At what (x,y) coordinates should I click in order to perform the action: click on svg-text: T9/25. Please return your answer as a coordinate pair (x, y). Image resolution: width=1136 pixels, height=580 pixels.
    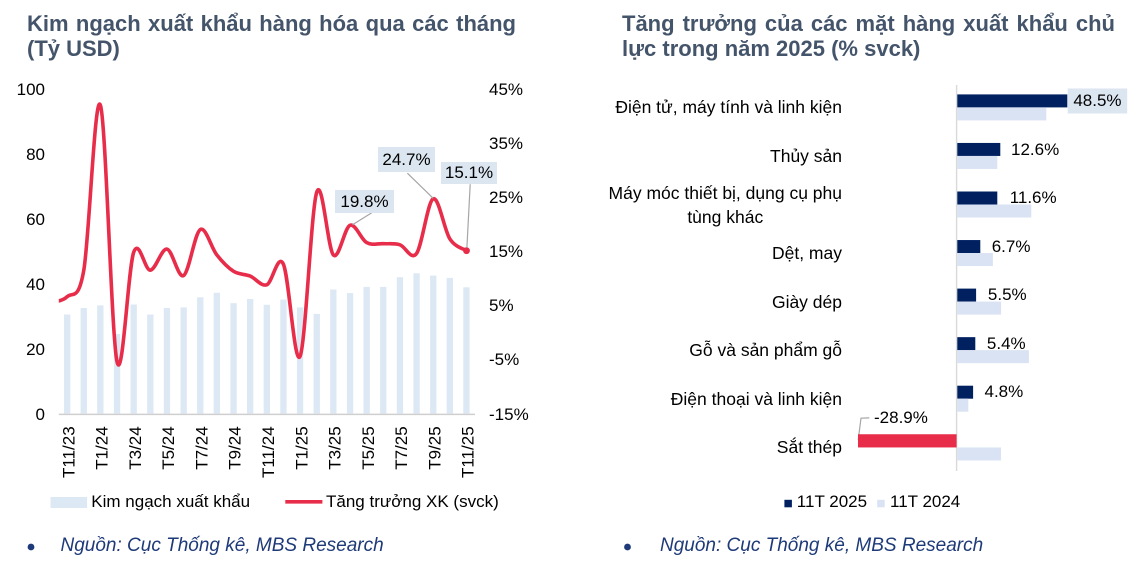
    Looking at the image, I should click on (434, 447).